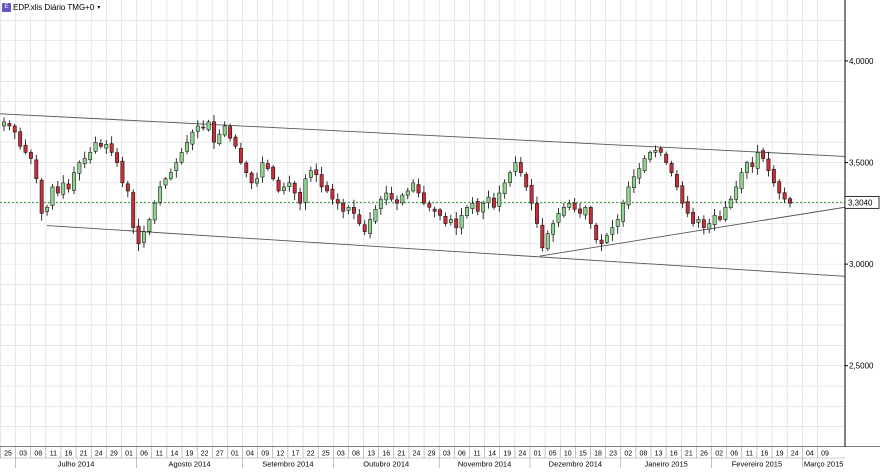 The image size is (880, 473). What do you see at coordinates (862, 223) in the screenshot?
I see `price-axis: 2,5000 3,0000 3,5000 4,0000 3,3040` at bounding box center [862, 223].